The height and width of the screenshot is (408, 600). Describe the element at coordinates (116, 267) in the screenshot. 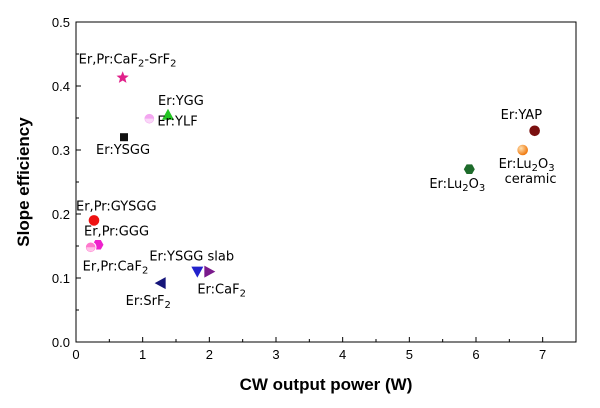

I see `point-label: Er,Pr:CaF2​` at that location.